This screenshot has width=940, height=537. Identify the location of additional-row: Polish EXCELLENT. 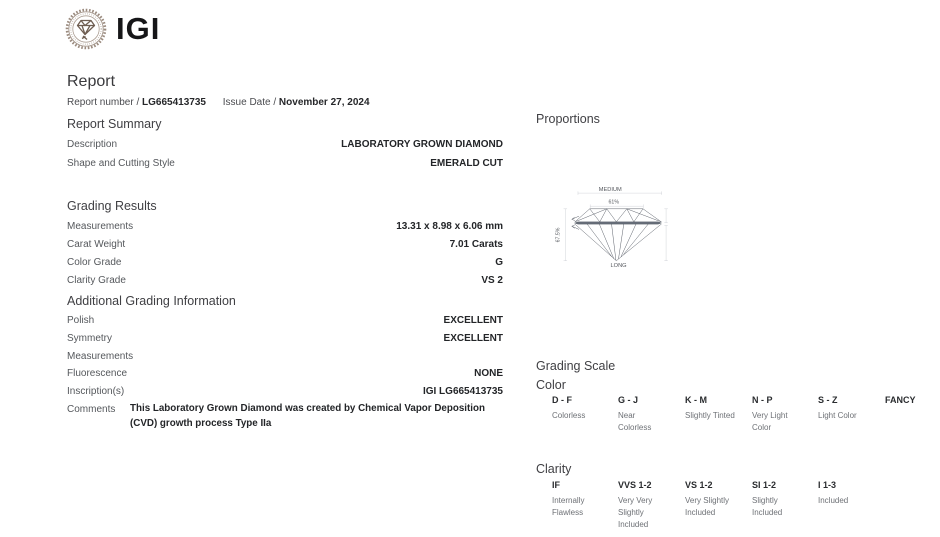
(285, 321).